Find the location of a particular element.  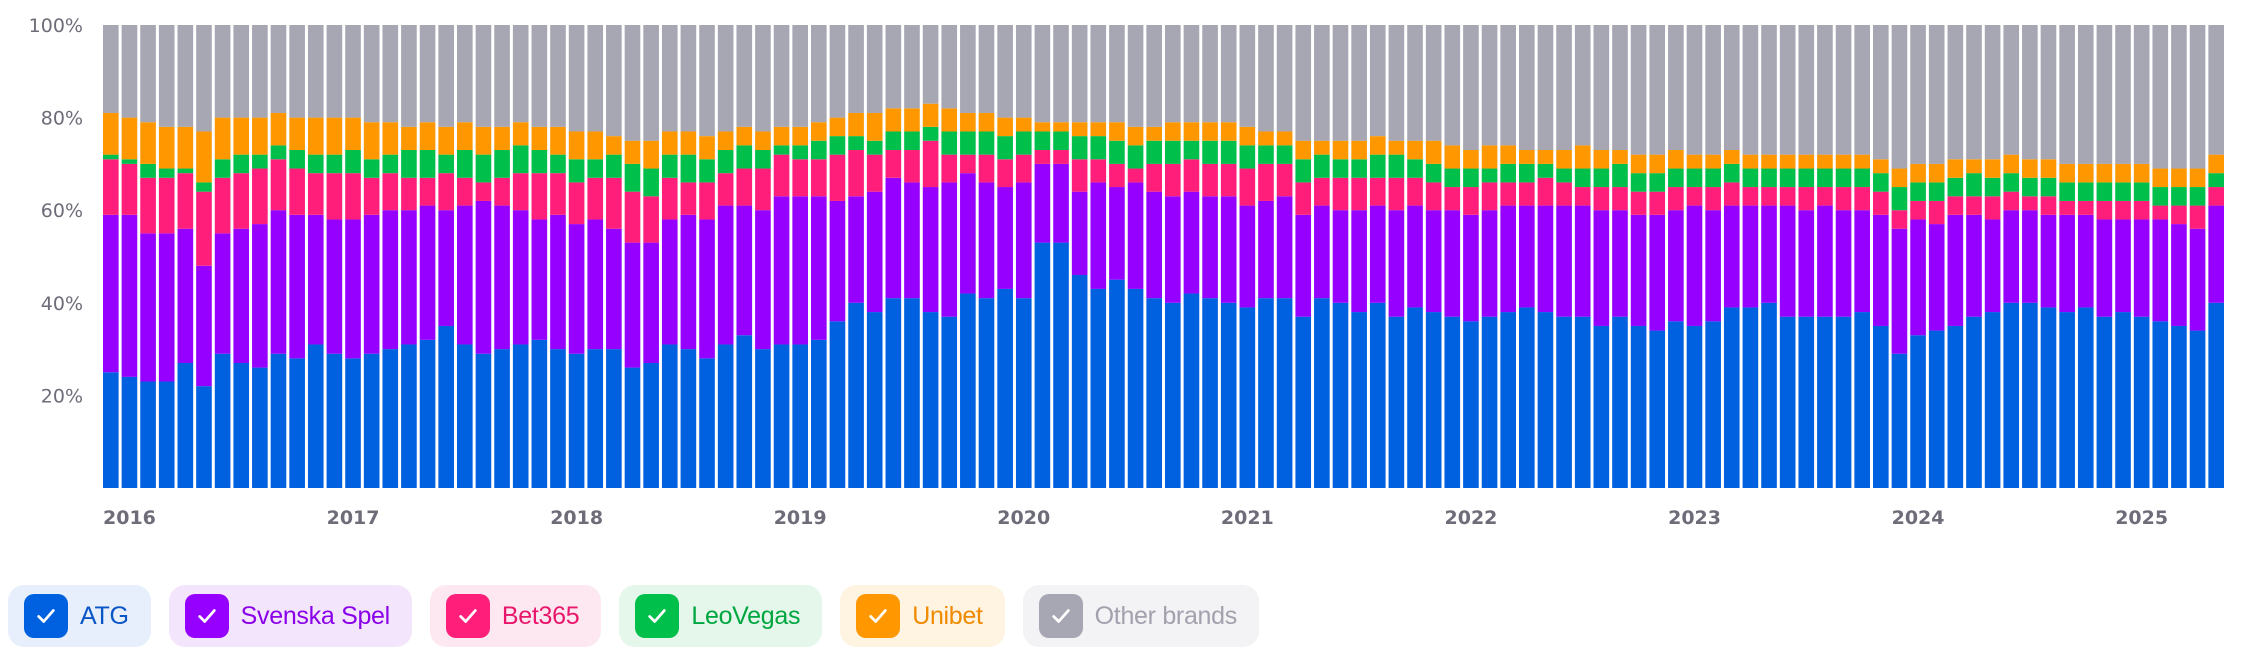

checkbox-checked-icon is located at coordinates (46, 616).